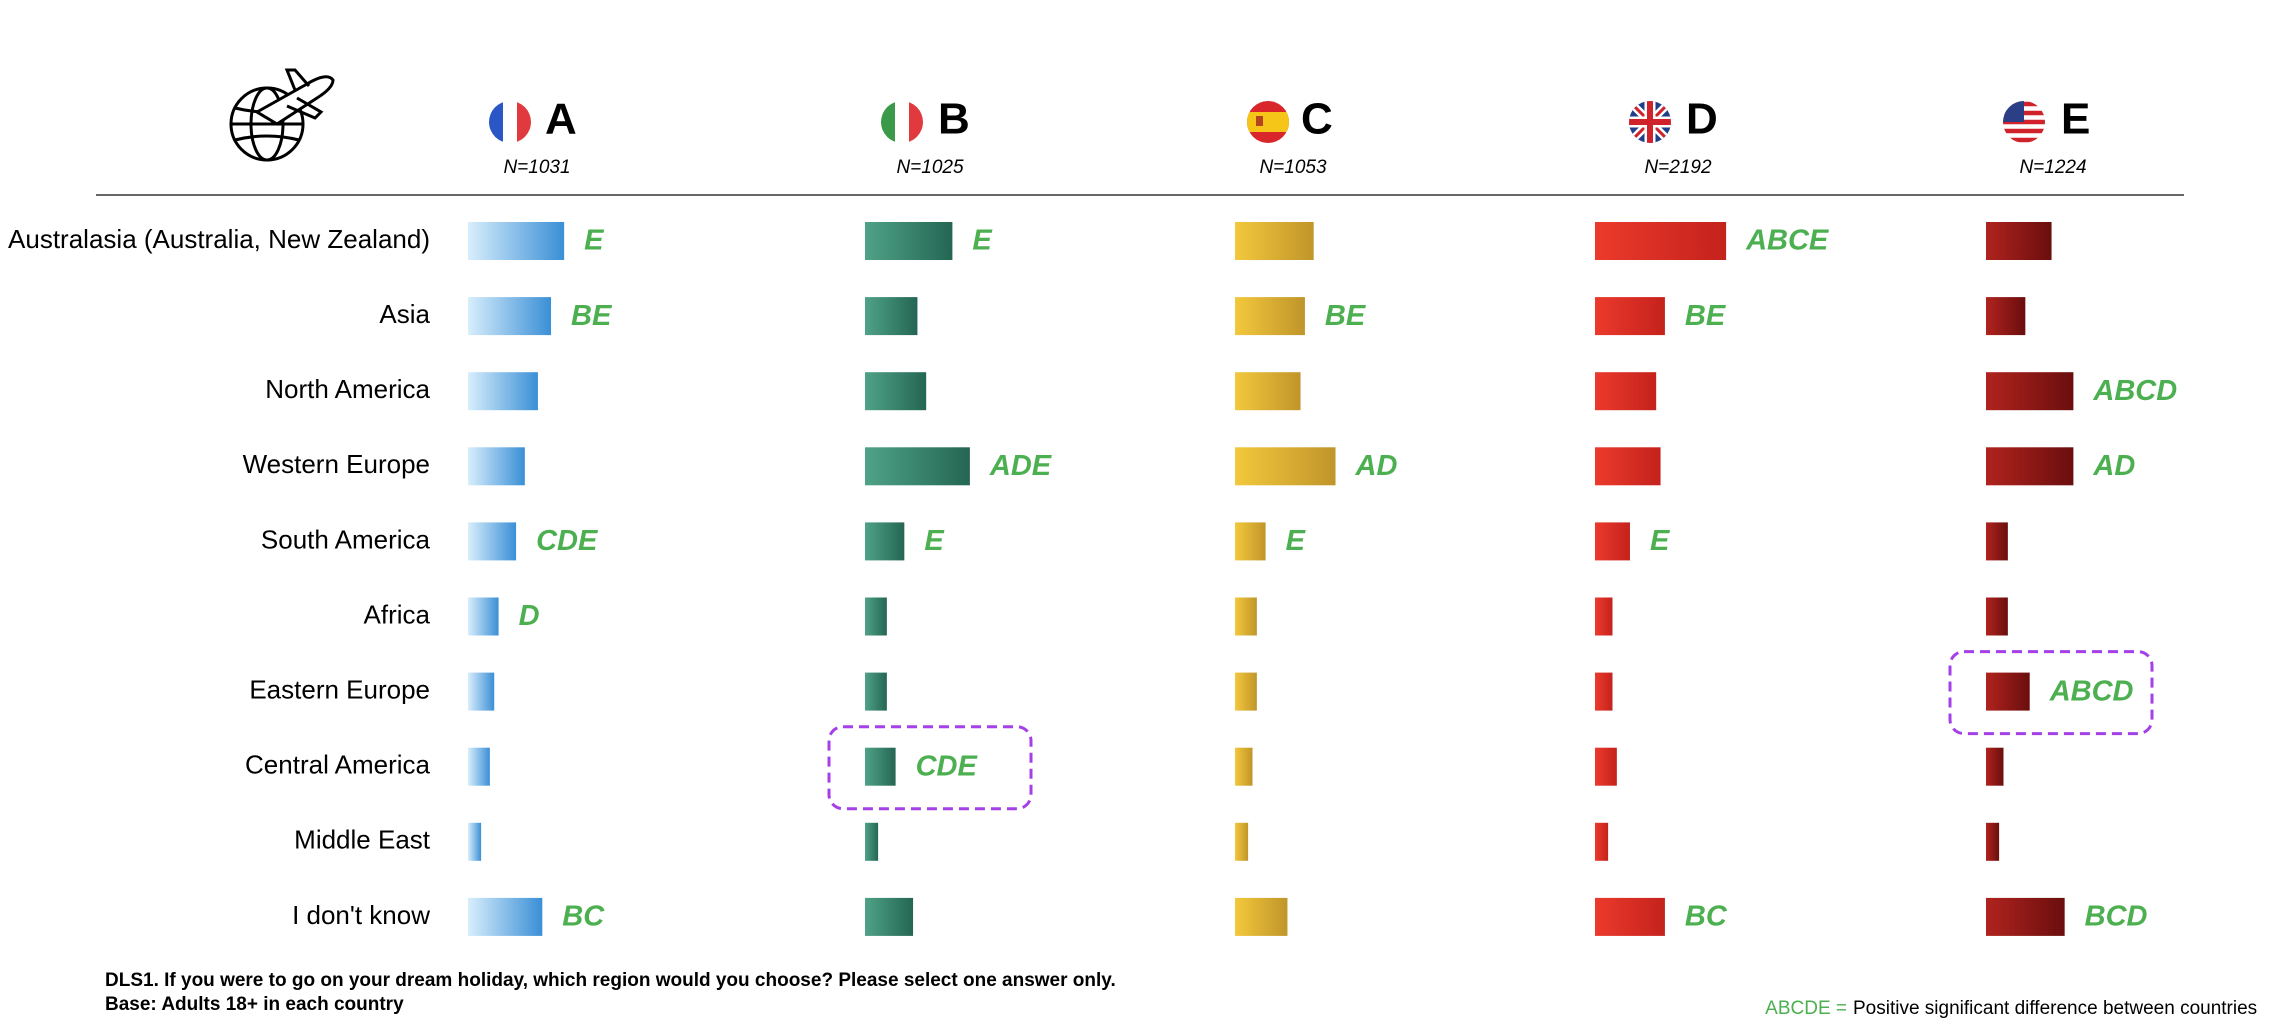 Image resolution: width=2286 pixels, height=1028 pixels. Describe the element at coordinates (954, 119) in the screenshot. I see `series-letter: B` at that location.